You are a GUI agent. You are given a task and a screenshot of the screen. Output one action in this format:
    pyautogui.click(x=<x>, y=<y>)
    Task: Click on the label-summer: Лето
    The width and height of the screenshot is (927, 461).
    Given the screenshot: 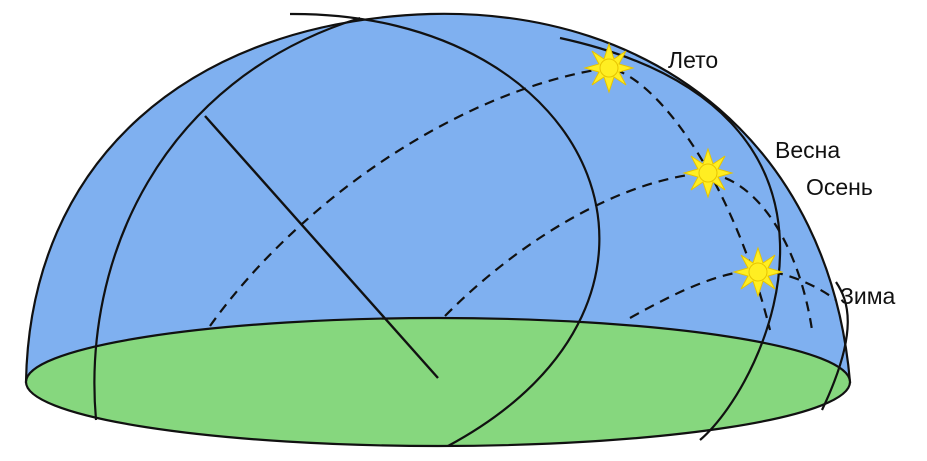 What is the action you would take?
    pyautogui.click(x=693, y=60)
    